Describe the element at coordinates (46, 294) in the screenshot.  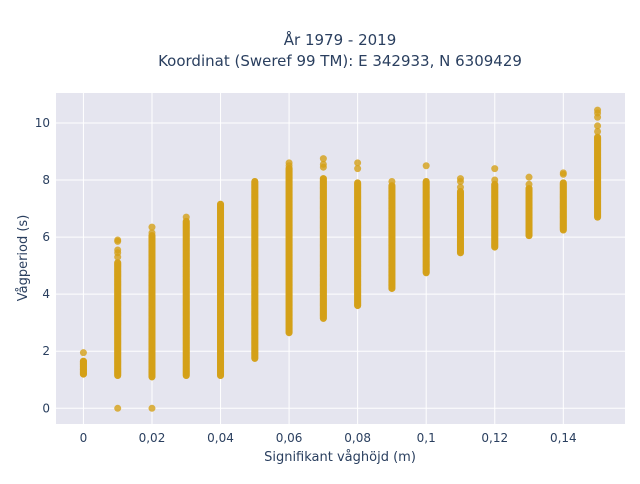
I see `y-tick-label: 4` at that location.